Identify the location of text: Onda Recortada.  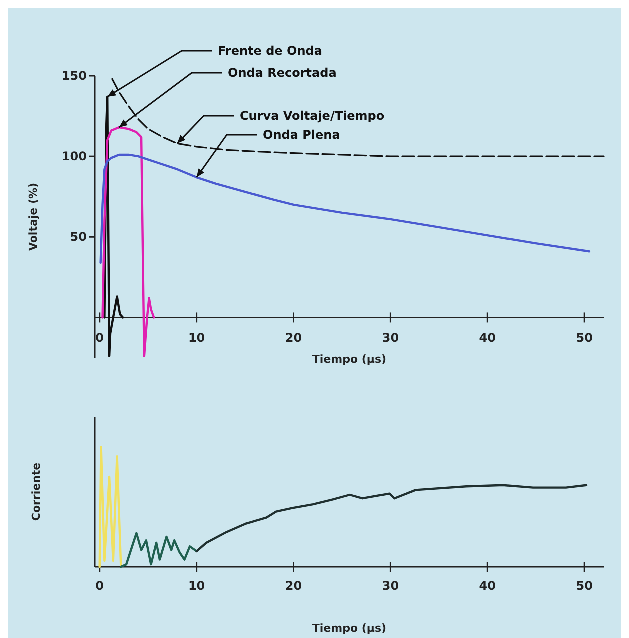
(282, 73).